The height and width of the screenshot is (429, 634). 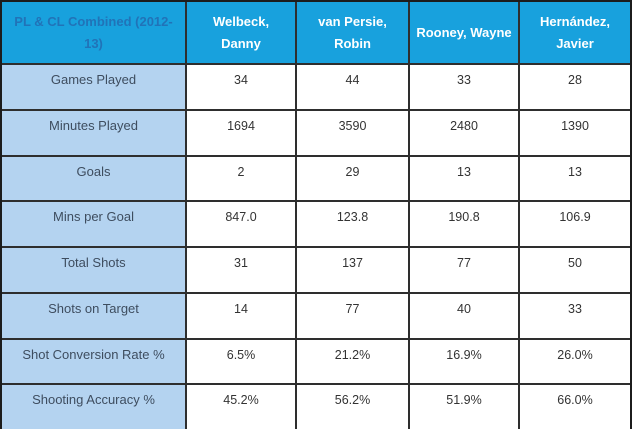 What do you see at coordinates (464, 32) in the screenshot?
I see `column-header-rooney: Rooney, Wayne` at bounding box center [464, 32].